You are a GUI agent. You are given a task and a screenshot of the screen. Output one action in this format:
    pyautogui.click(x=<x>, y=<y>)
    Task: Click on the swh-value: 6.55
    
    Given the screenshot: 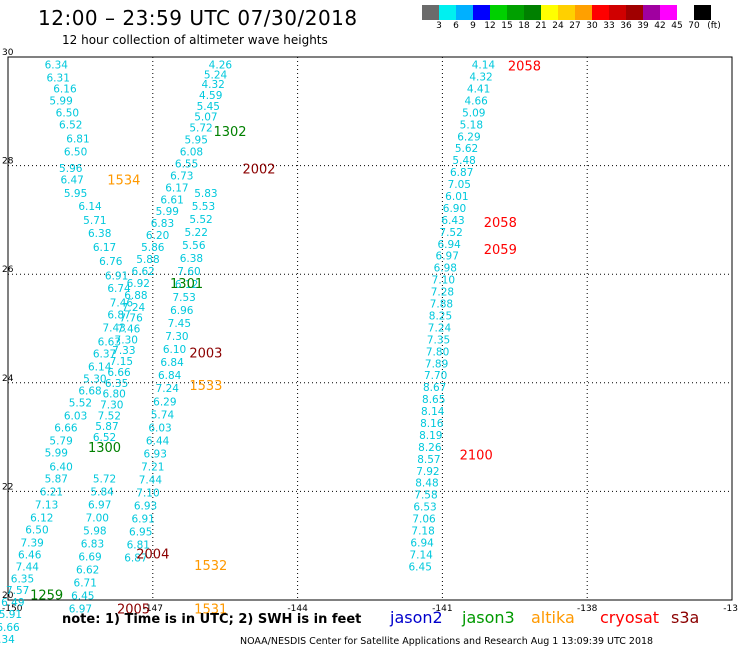 What is the action you would take?
    pyautogui.click(x=186, y=164)
    